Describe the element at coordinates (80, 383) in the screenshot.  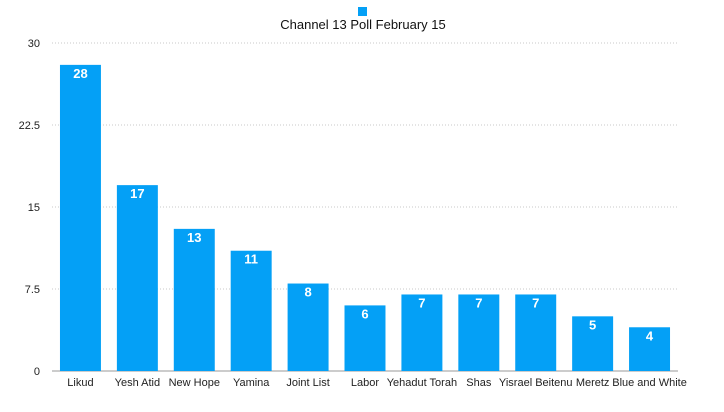
I see `x-tick-label: Likud` at that location.